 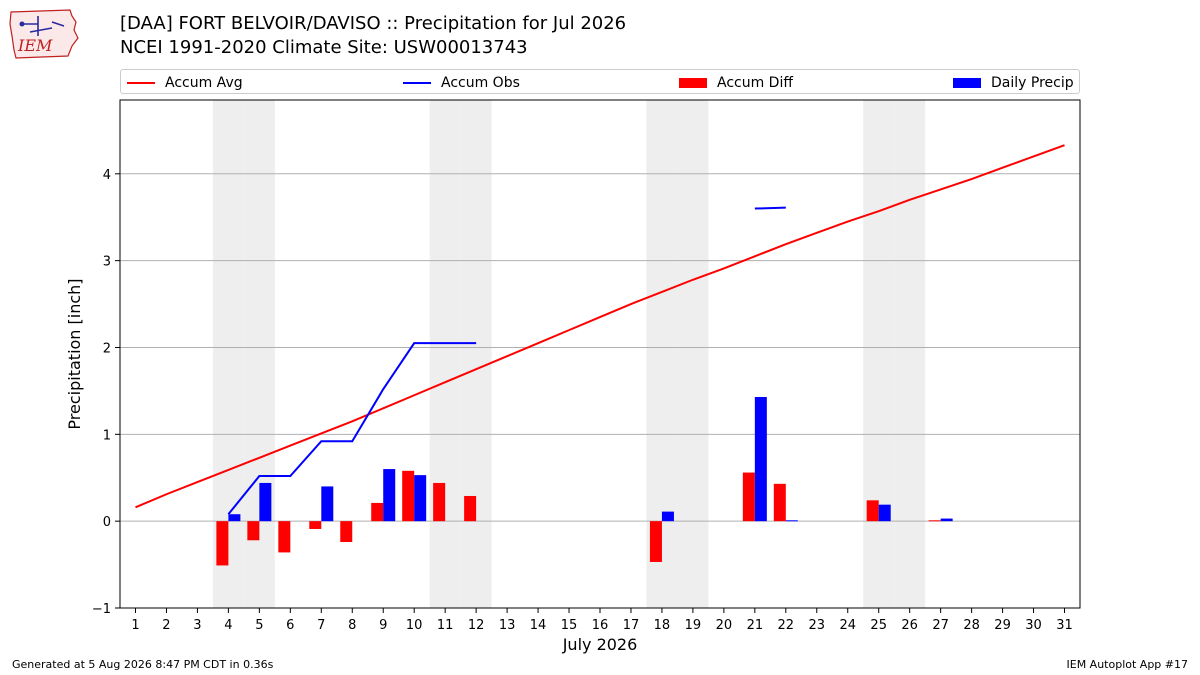 I want to click on x-tick-label-5: 5, so click(x=259, y=625).